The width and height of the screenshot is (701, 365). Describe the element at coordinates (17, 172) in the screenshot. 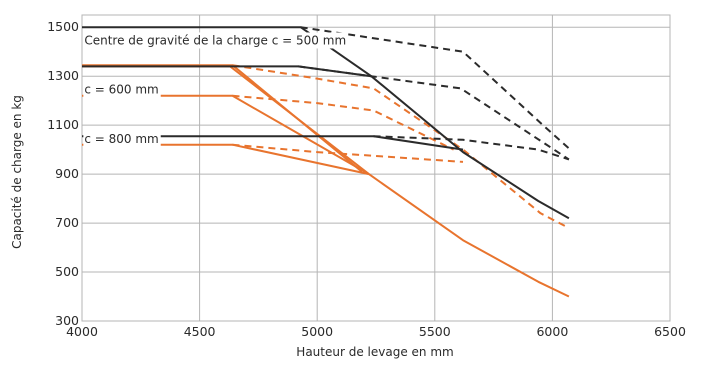

I see `y-axis-title: Capacité de charge en kg` at that location.